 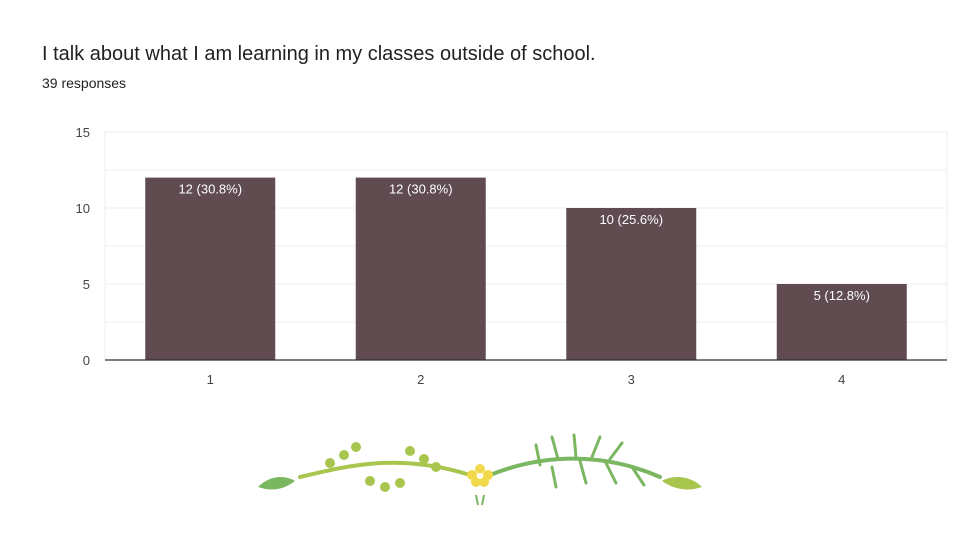 I want to click on y-tick-label: 10, so click(x=83, y=208).